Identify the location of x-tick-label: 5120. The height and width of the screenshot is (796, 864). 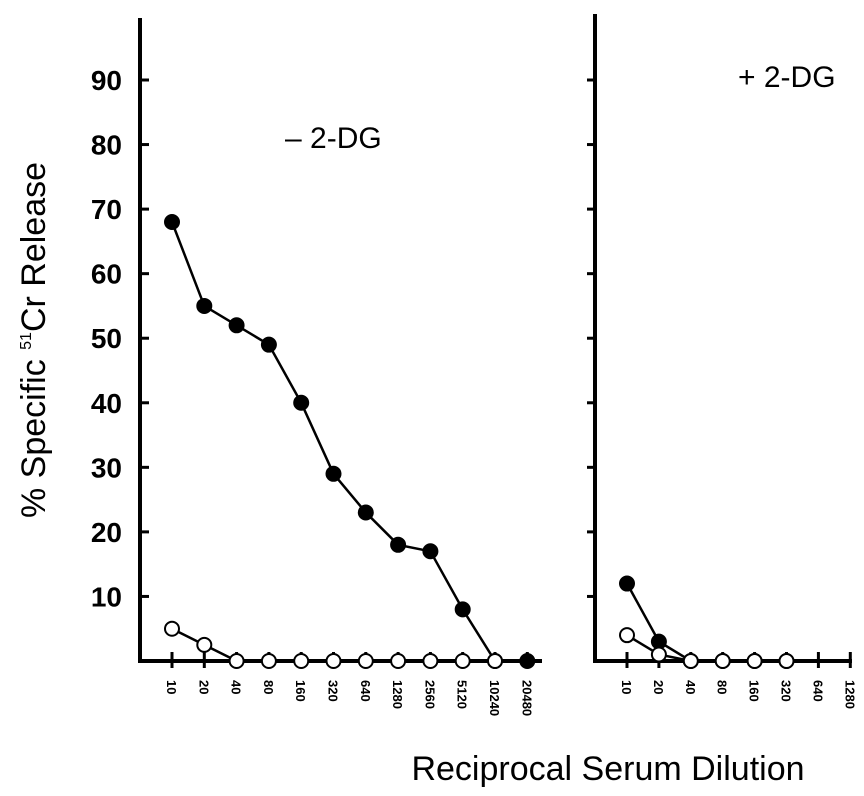
(462, 694).